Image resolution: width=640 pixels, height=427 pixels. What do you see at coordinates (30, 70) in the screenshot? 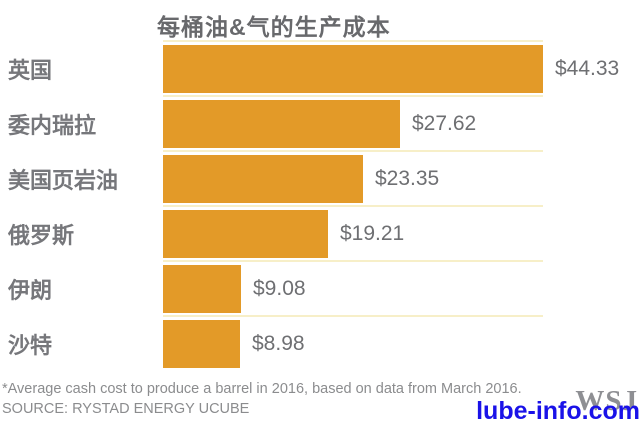
I see `category-label: 英国` at bounding box center [30, 70].